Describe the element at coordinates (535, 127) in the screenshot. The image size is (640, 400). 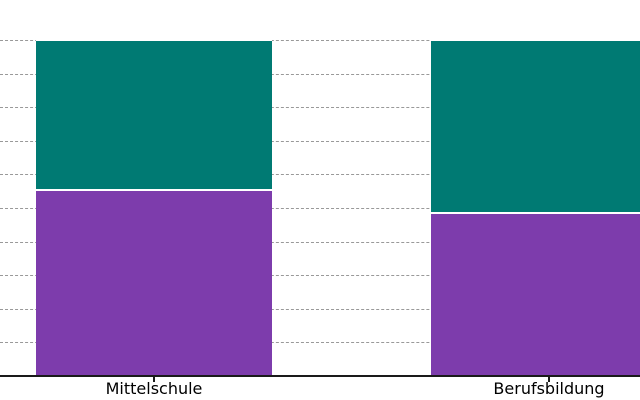
I see `top-segment-teal-berufsbildung` at that location.